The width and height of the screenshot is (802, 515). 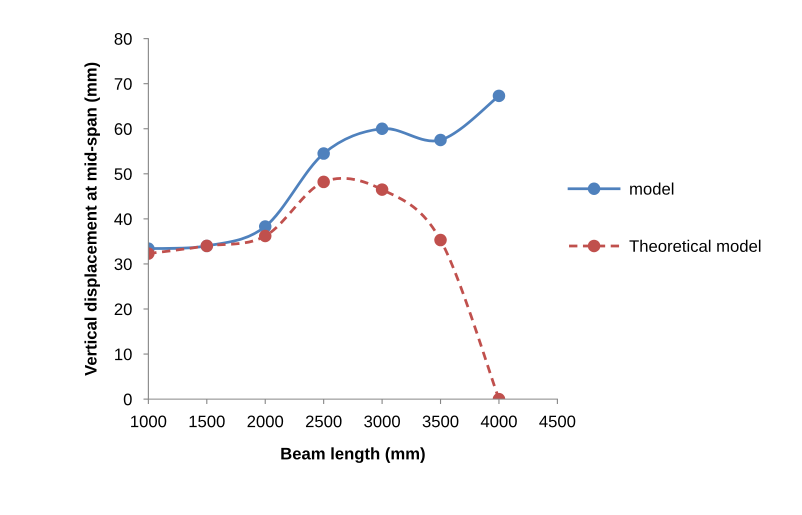 I want to click on y-tick-label: 30, so click(x=123, y=264).